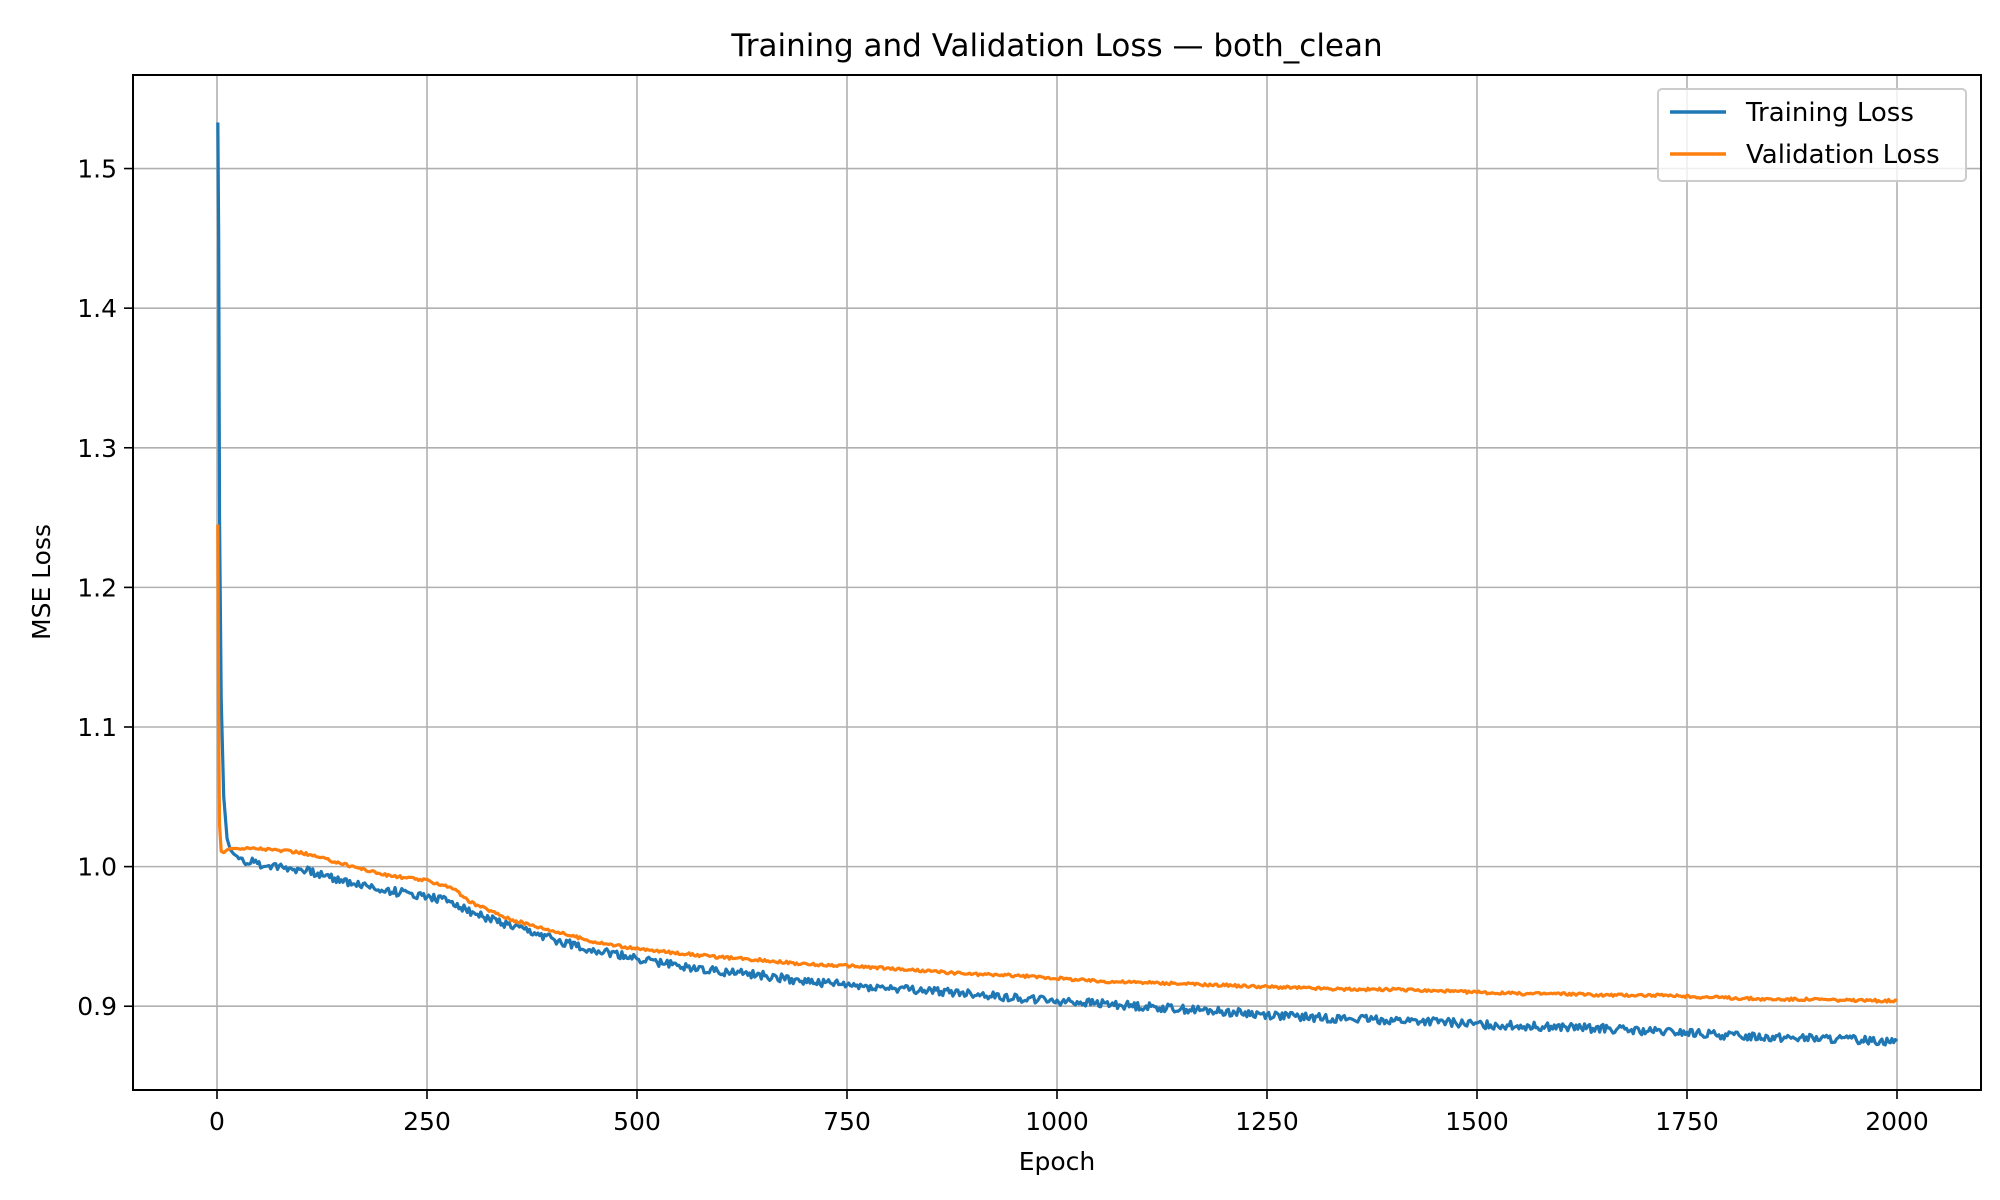  I want to click on y-tick-label: 1.2, so click(97, 587).